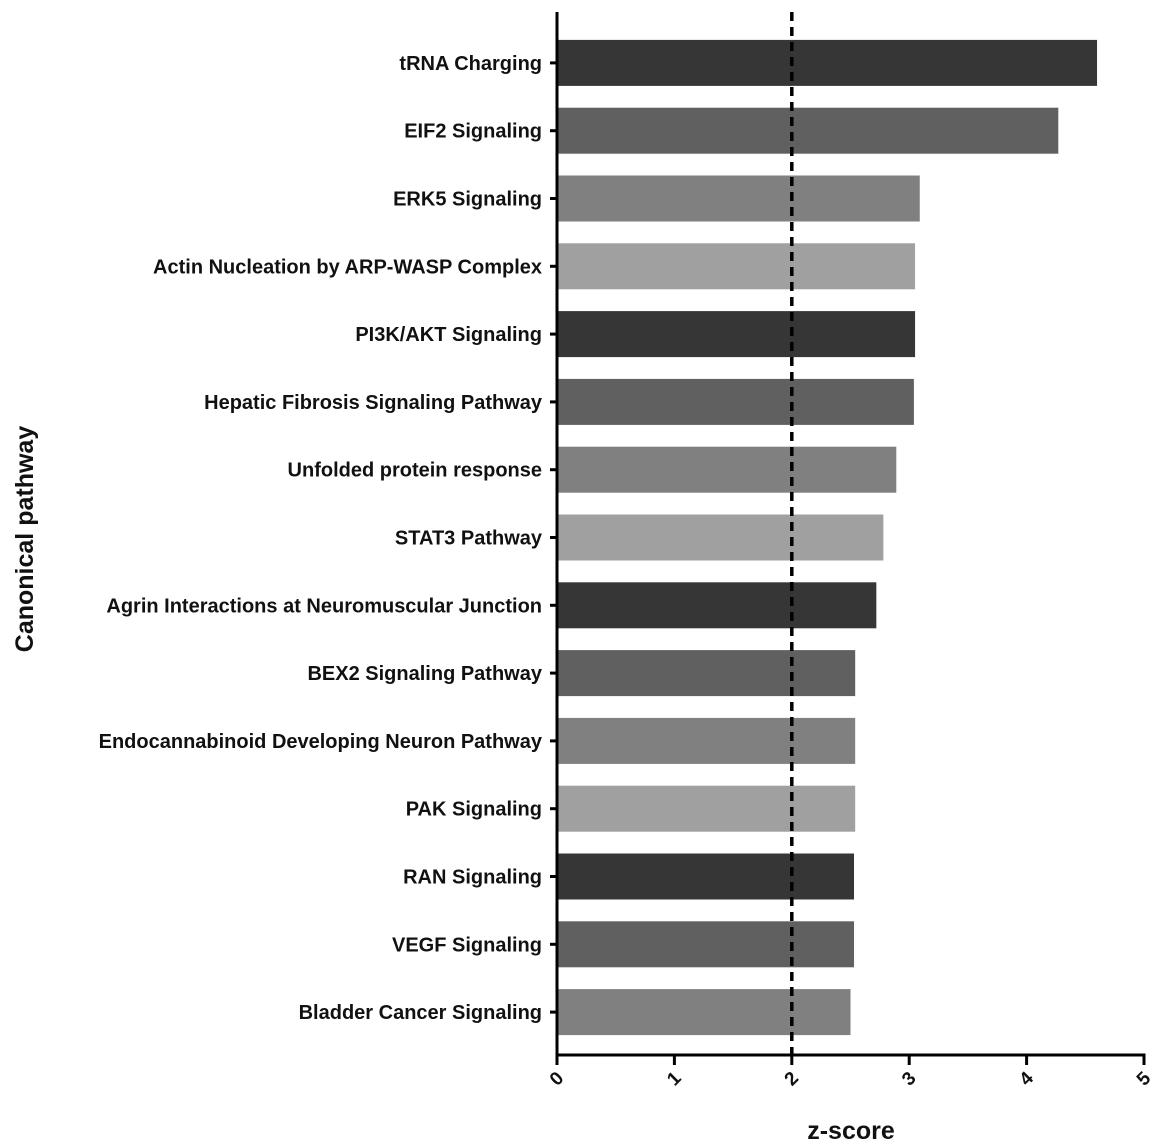 Image resolution: width=1150 pixels, height=1140 pixels. Describe the element at coordinates (373, 403) in the screenshot. I see `category-label: Hepatic Fibrosis Signaling Pathway` at that location.